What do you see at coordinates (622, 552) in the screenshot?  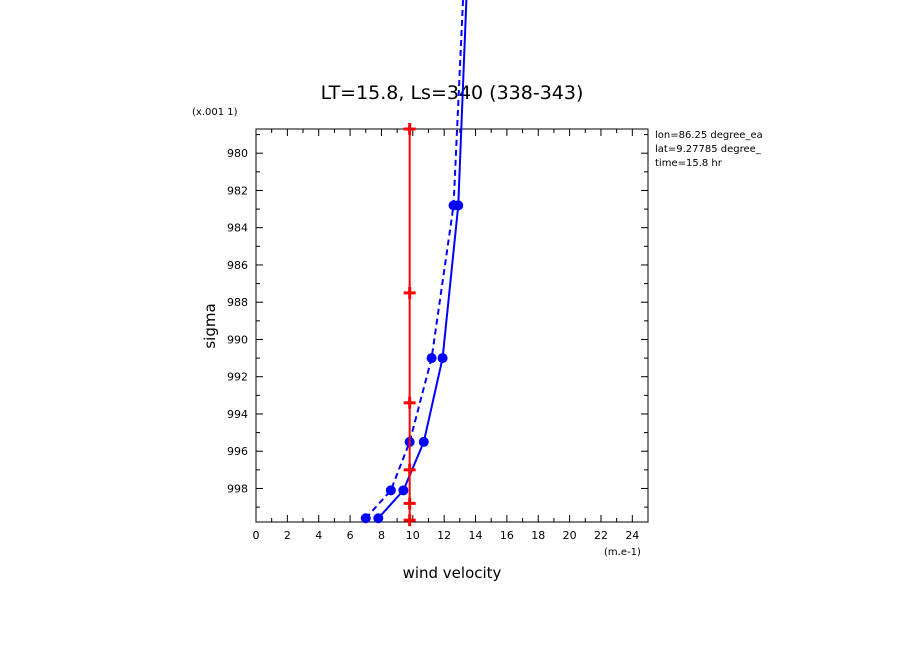 I see `x-unit-label: (m.e-1)` at bounding box center [622, 552].